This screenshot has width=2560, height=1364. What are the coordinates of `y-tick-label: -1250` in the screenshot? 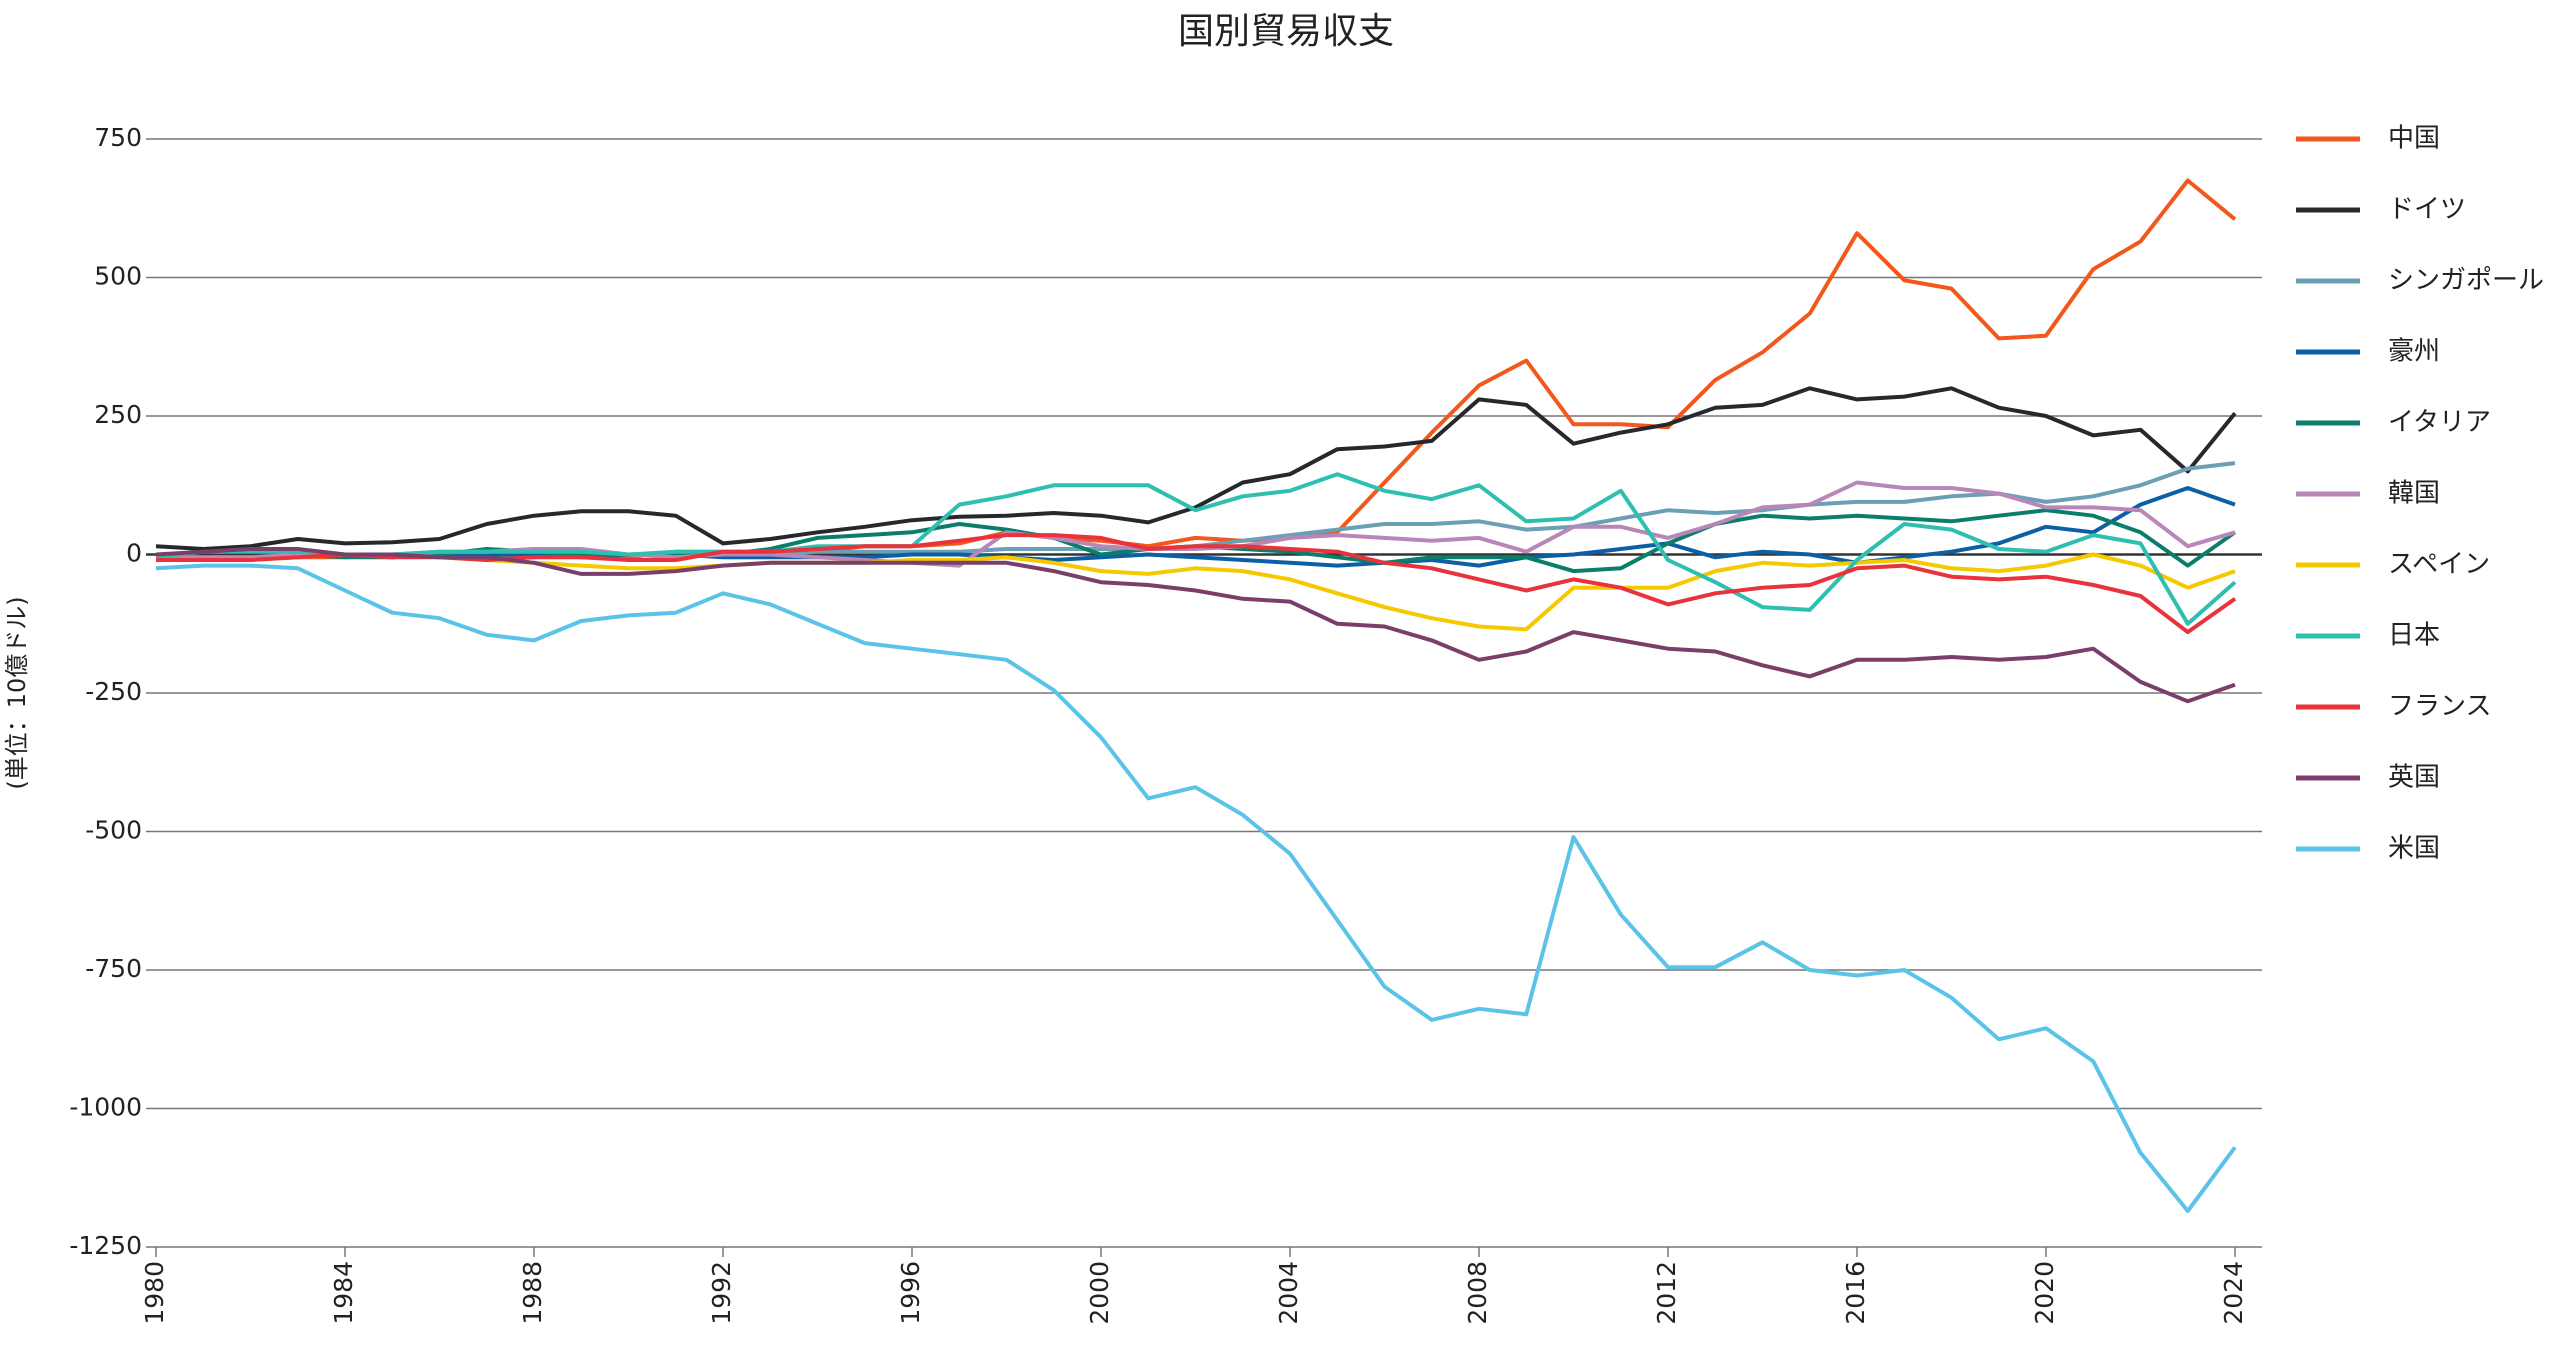 It's located at (105, 1245).